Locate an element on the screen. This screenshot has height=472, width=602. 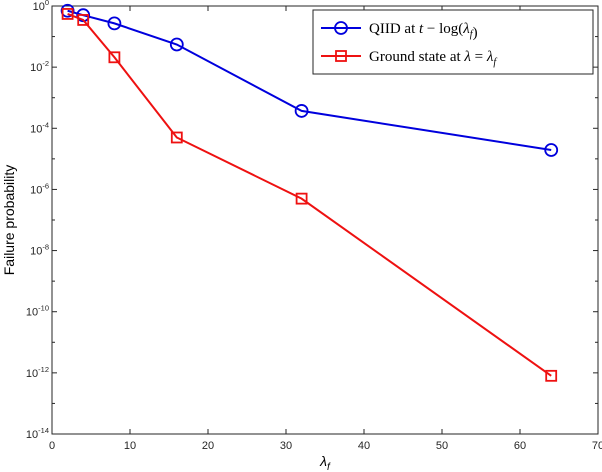
legend-item-1: QIID at t − log(λf) is located at coordinates (399, 31).